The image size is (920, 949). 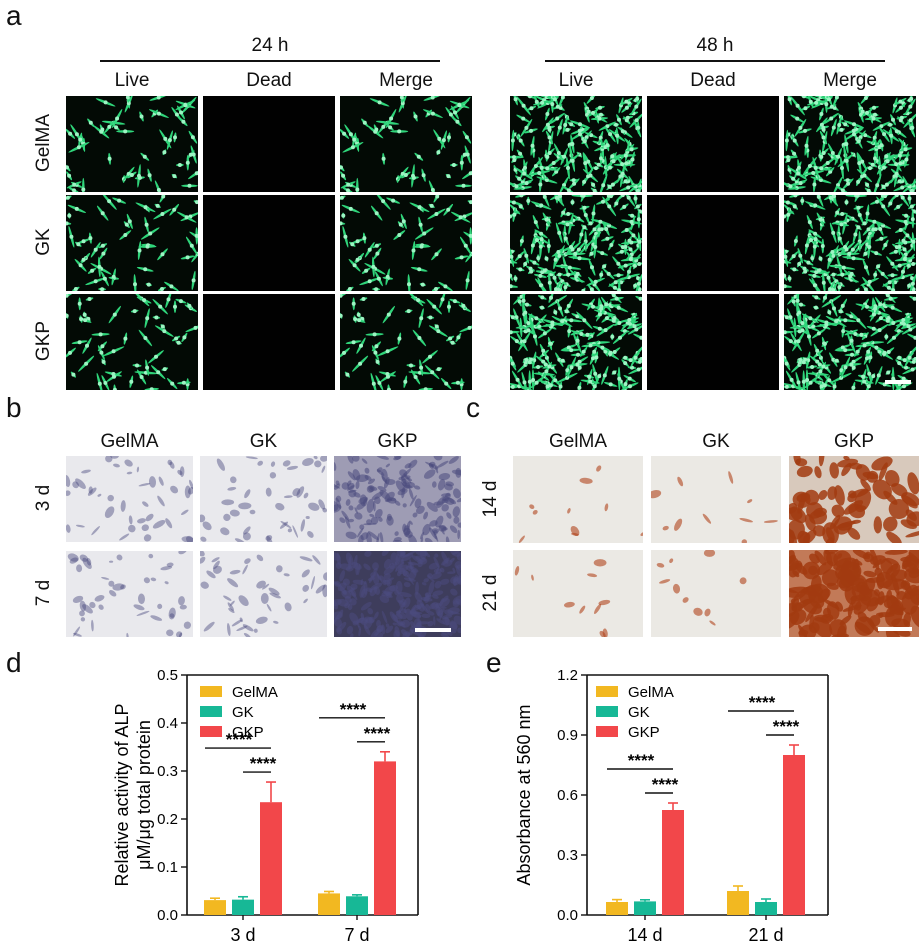 I want to click on row-label-gk: GK, so click(x=43, y=242).